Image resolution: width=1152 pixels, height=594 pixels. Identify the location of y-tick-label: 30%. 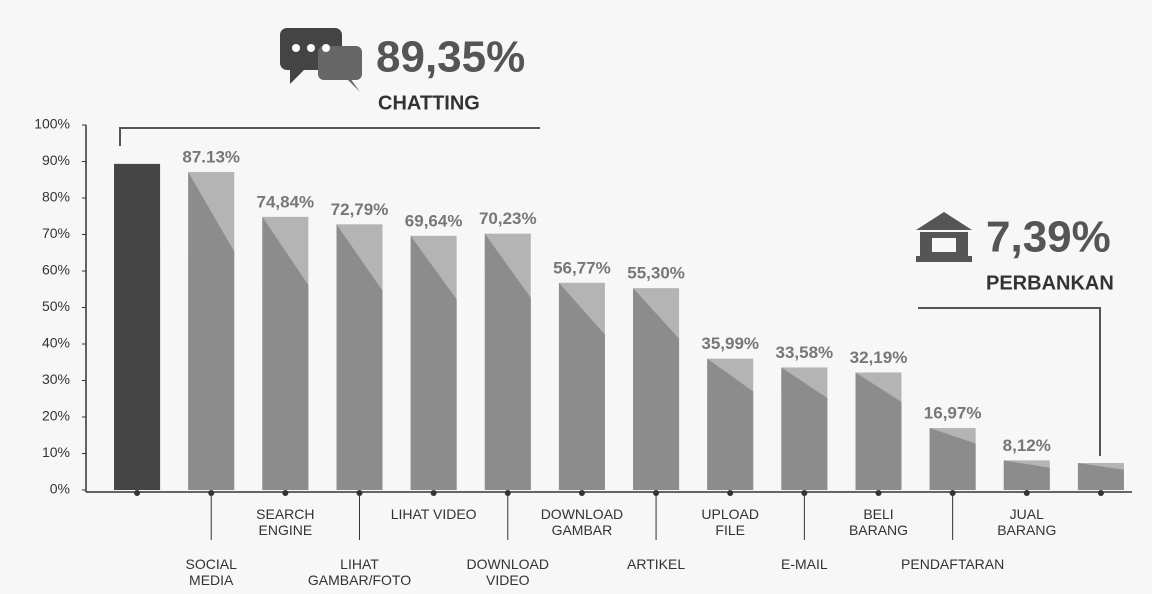
(56, 379).